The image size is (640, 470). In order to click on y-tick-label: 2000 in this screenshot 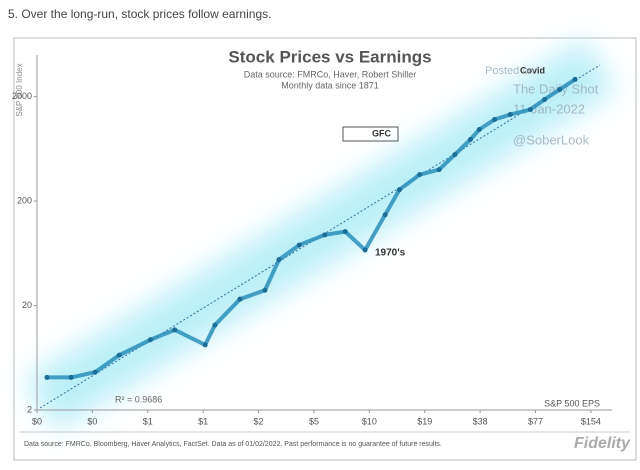, I will do `click(22, 96)`.